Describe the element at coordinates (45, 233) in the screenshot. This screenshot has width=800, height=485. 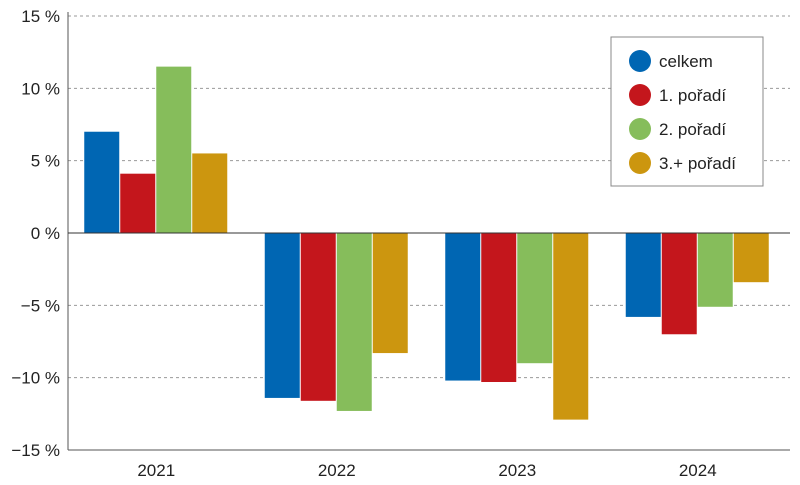
I see `y-tick-label: 0 %` at that location.